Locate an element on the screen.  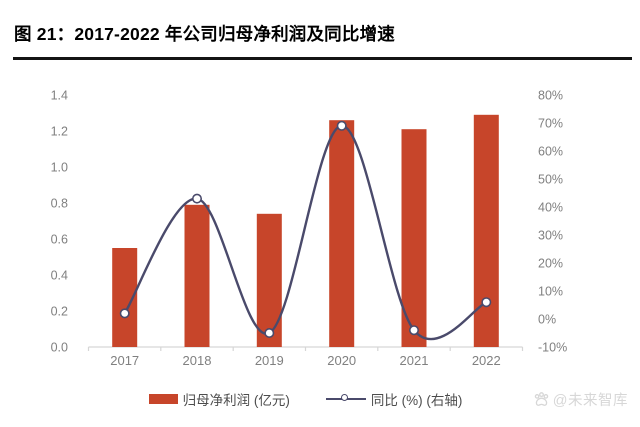
y-tick-label-left: 0.8 is located at coordinates (59, 204).